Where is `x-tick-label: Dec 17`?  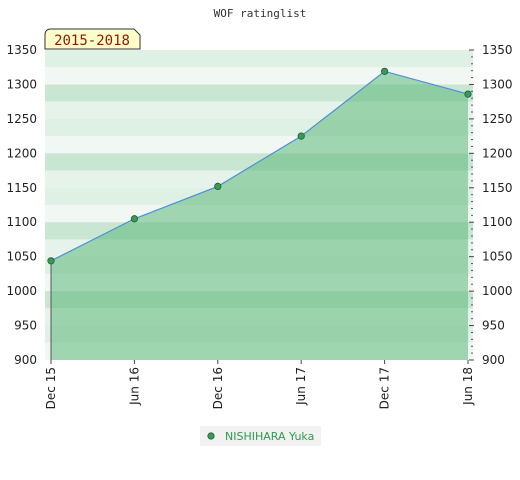 x-tick-label: Dec 17 is located at coordinates (385, 388).